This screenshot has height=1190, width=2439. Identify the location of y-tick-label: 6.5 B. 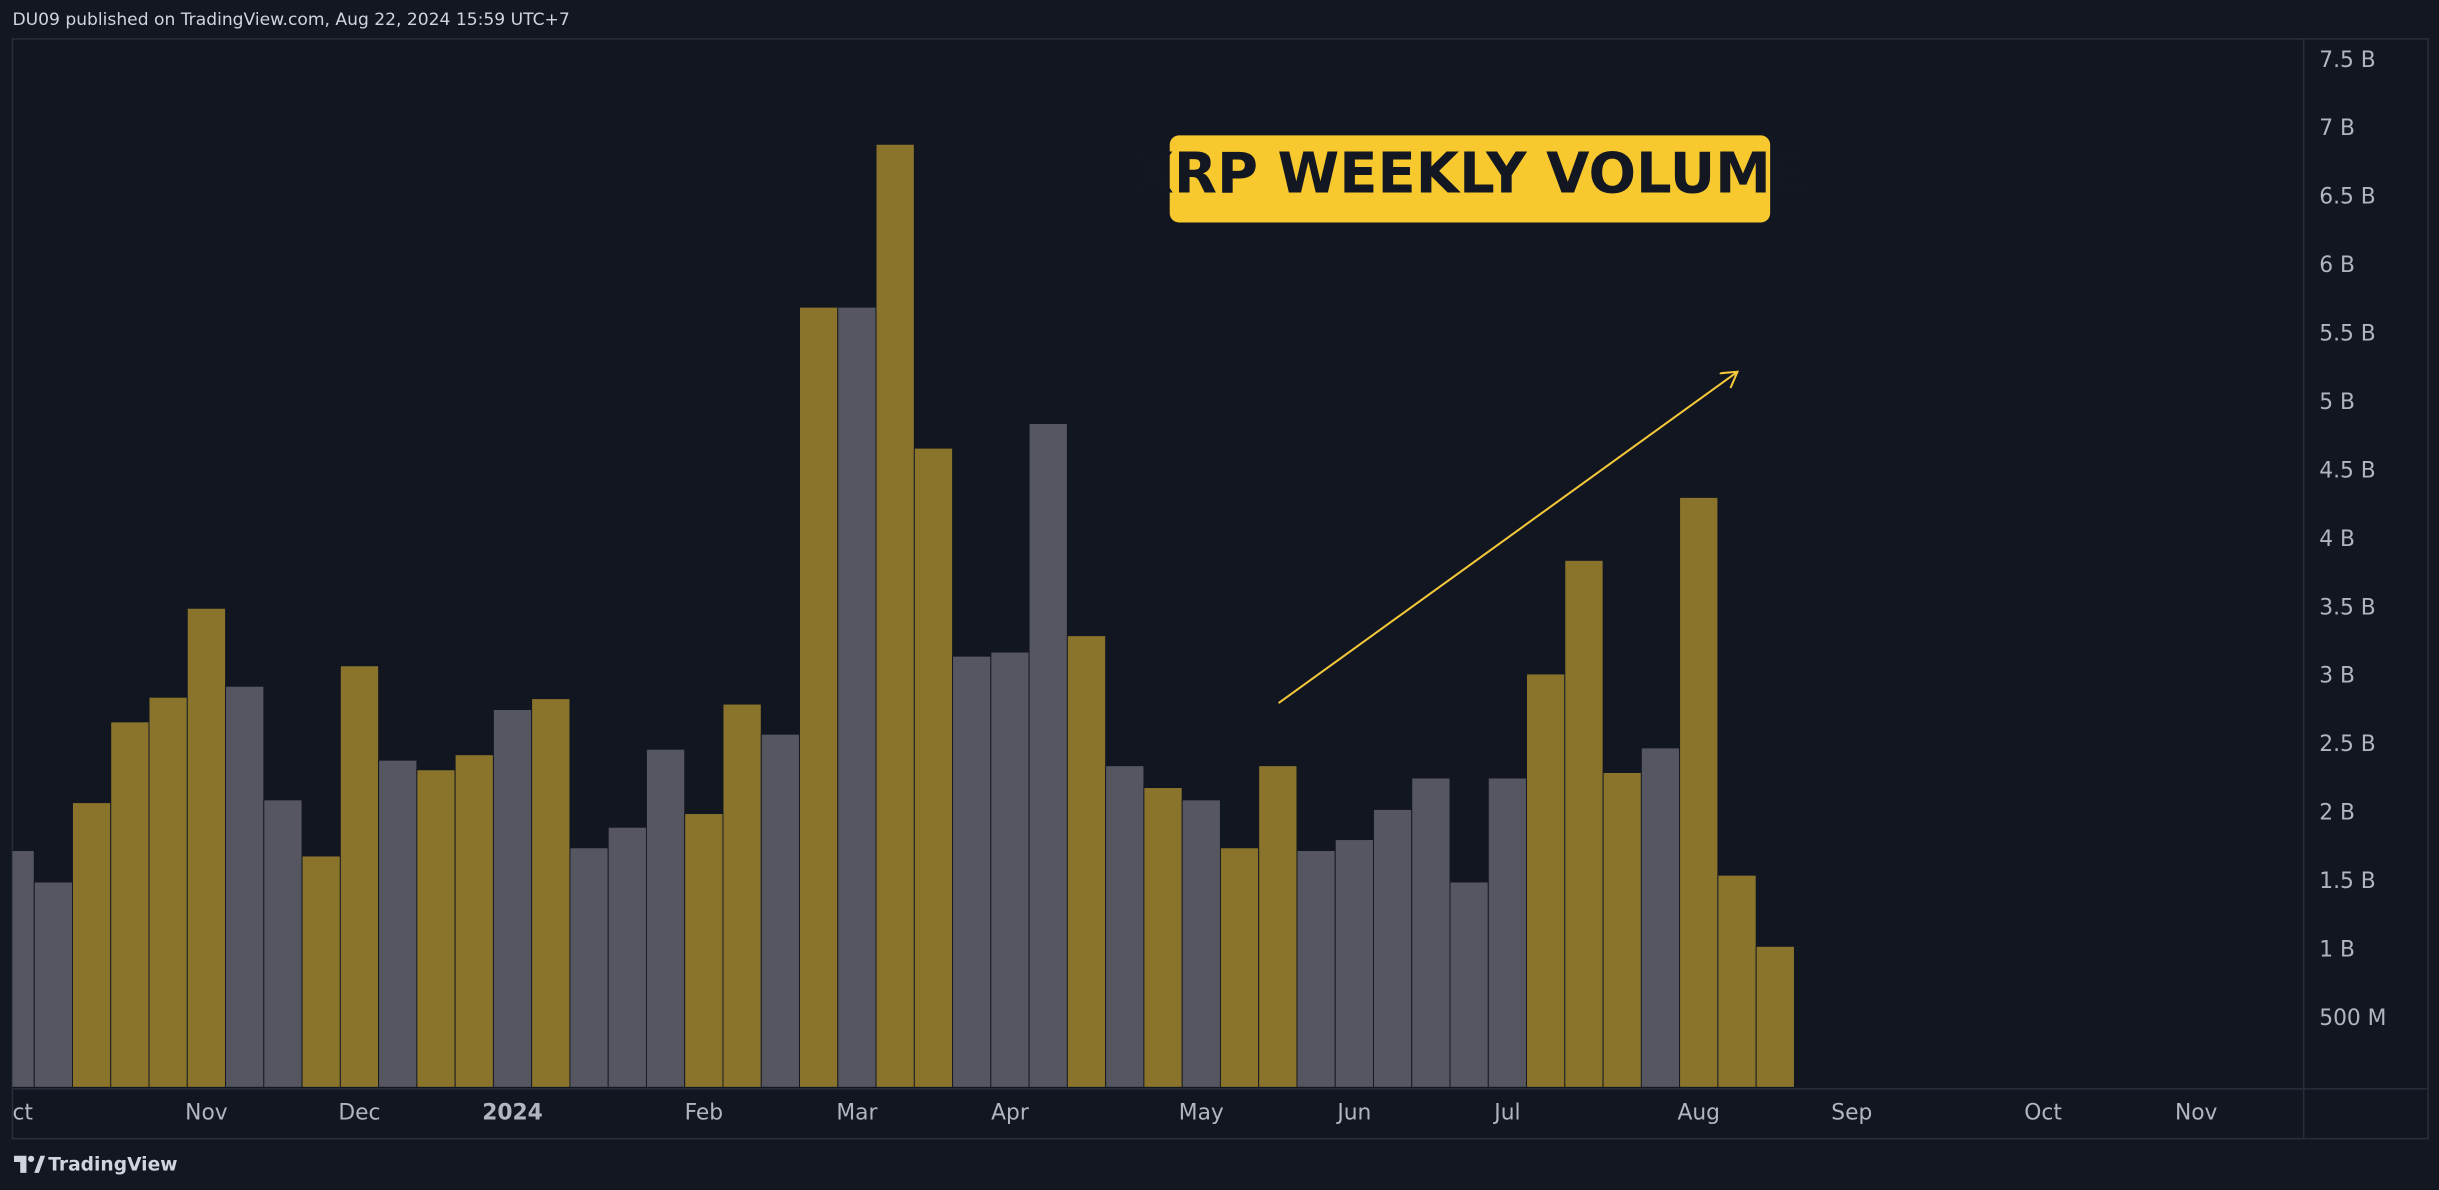
(2347, 197).